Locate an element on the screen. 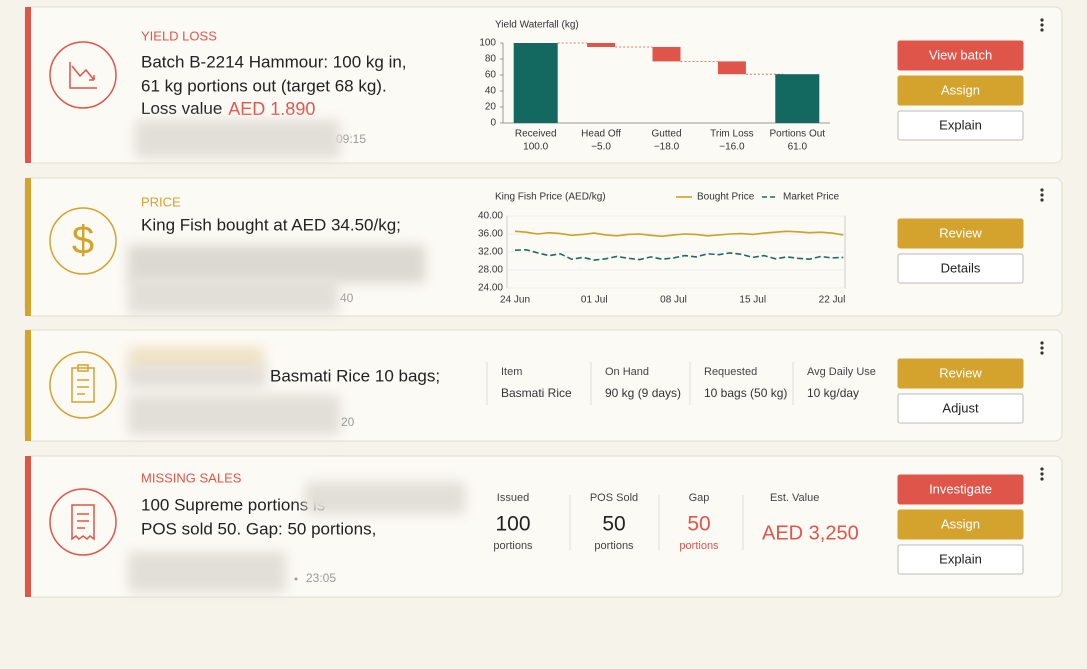 The width and height of the screenshot is (1087, 669). time: 09:15 is located at coordinates (351, 139).